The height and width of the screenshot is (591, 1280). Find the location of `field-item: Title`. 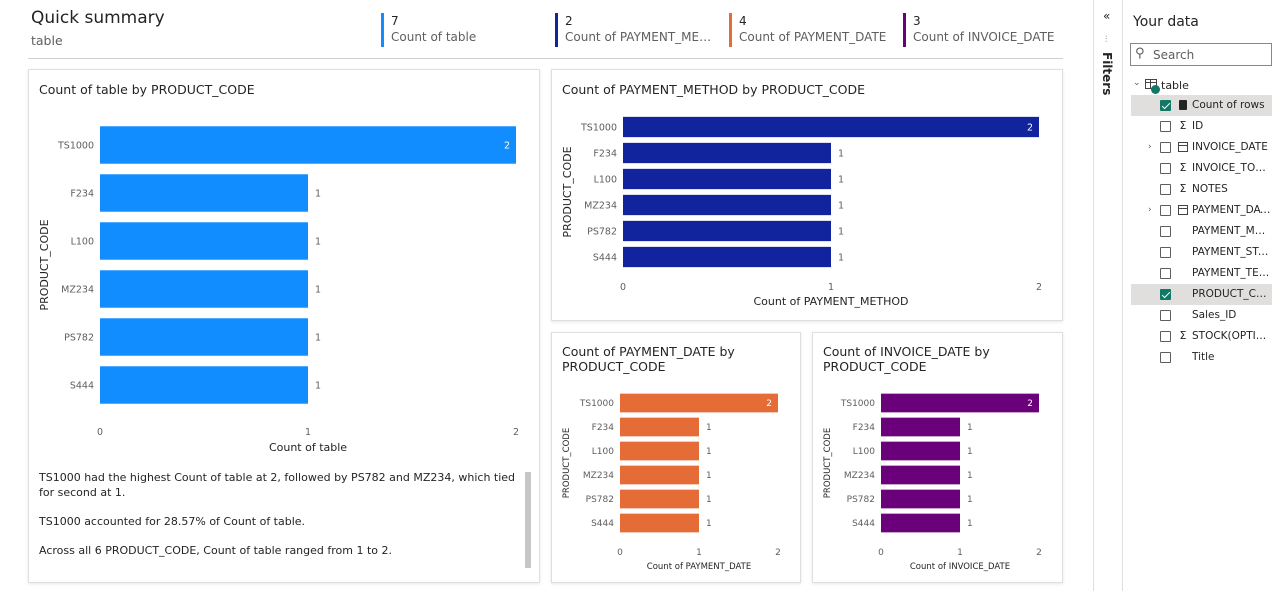

field-item: Title is located at coordinates (1201, 357).